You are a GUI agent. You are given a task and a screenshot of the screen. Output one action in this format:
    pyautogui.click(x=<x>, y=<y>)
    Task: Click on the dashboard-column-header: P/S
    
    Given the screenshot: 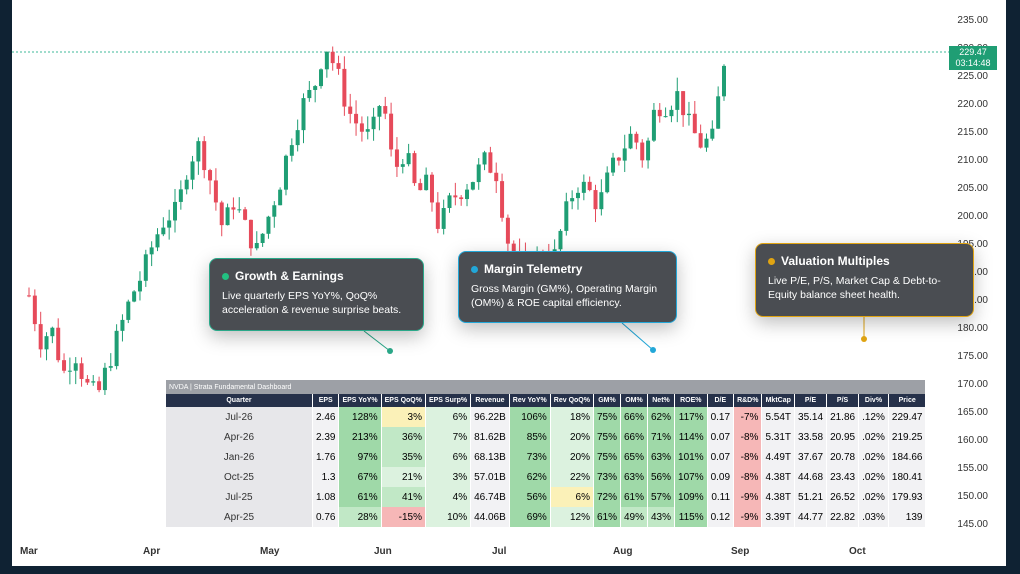 What is the action you would take?
    pyautogui.click(x=843, y=400)
    